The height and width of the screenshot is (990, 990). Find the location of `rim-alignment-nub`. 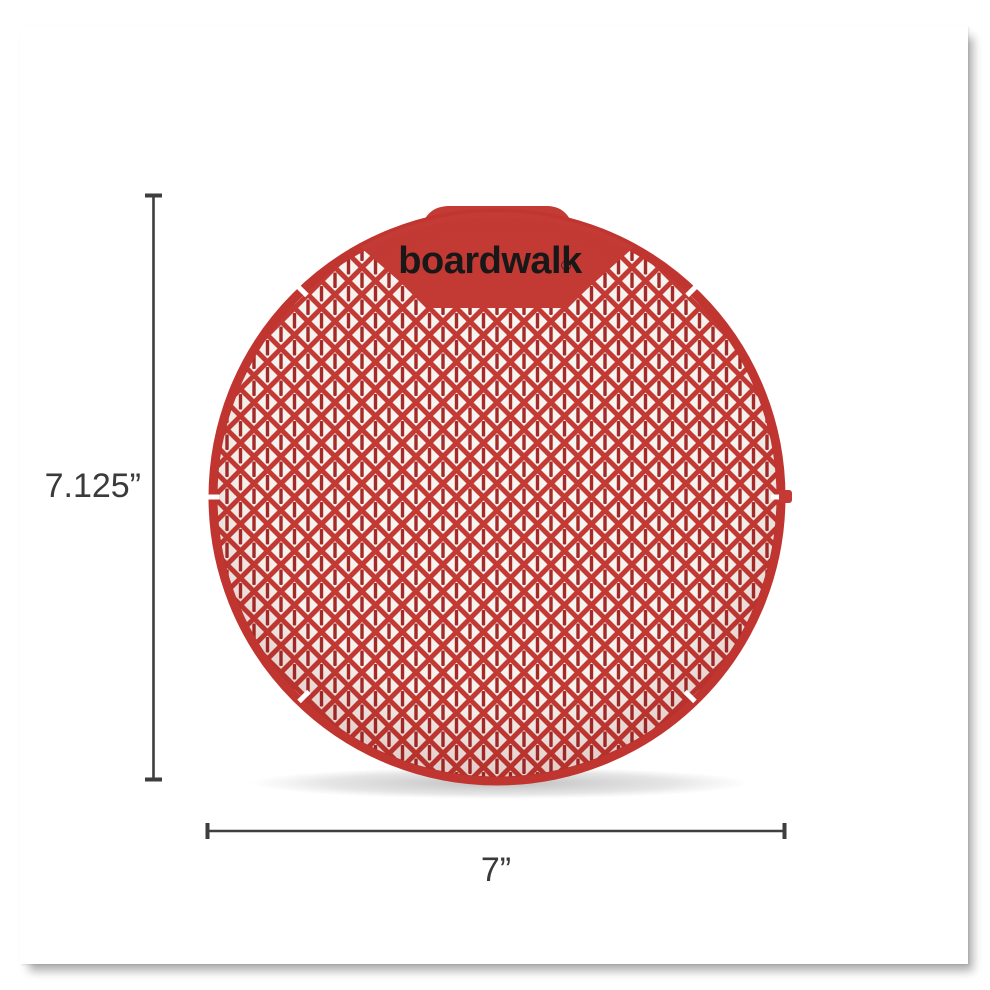

rim-alignment-nub is located at coordinates (785, 496).